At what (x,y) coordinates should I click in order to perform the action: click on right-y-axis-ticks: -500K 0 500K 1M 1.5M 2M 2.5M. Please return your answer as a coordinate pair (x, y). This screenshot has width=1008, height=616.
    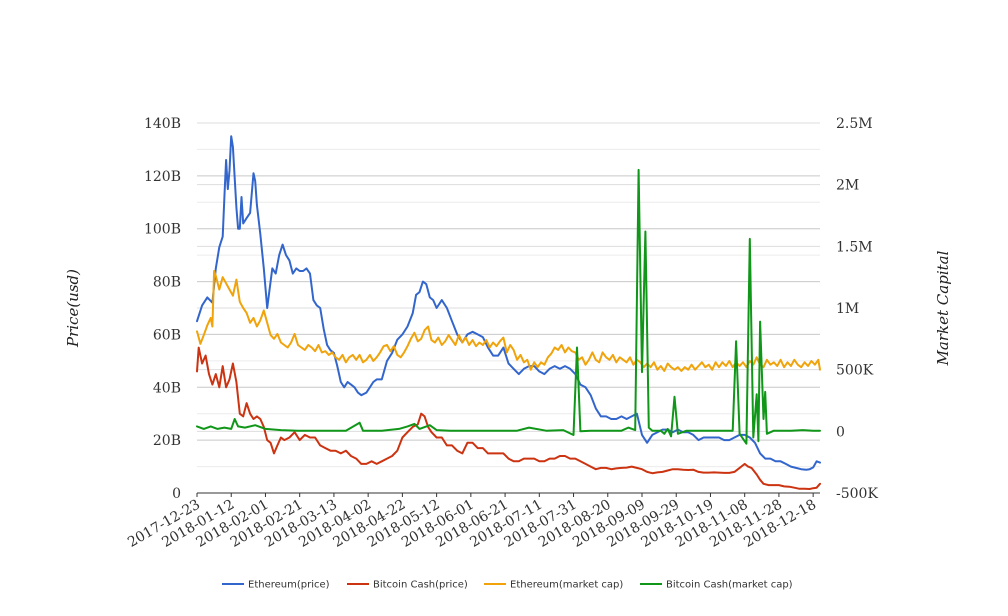
    Looking at the image, I should click on (857, 309).